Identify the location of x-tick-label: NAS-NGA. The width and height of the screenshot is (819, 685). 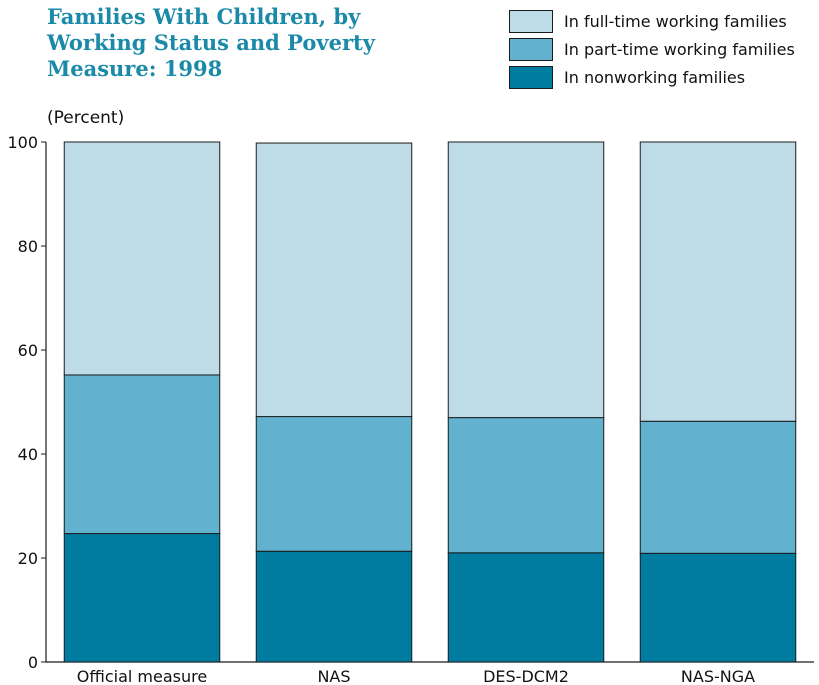
(718, 676).